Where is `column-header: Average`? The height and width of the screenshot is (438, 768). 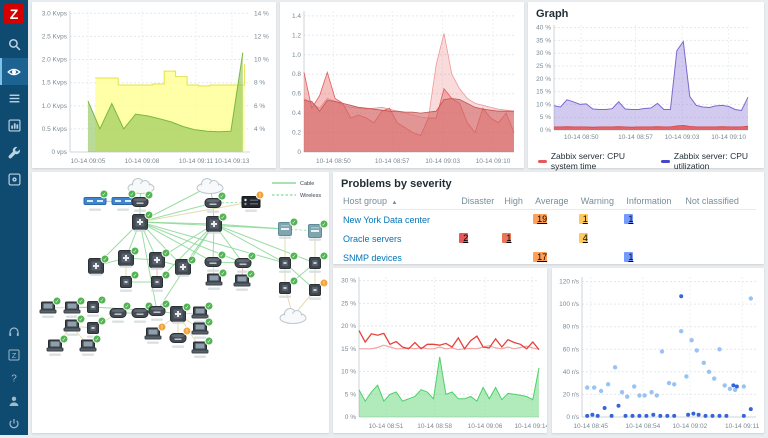 column-header: Average is located at coordinates (552, 201).